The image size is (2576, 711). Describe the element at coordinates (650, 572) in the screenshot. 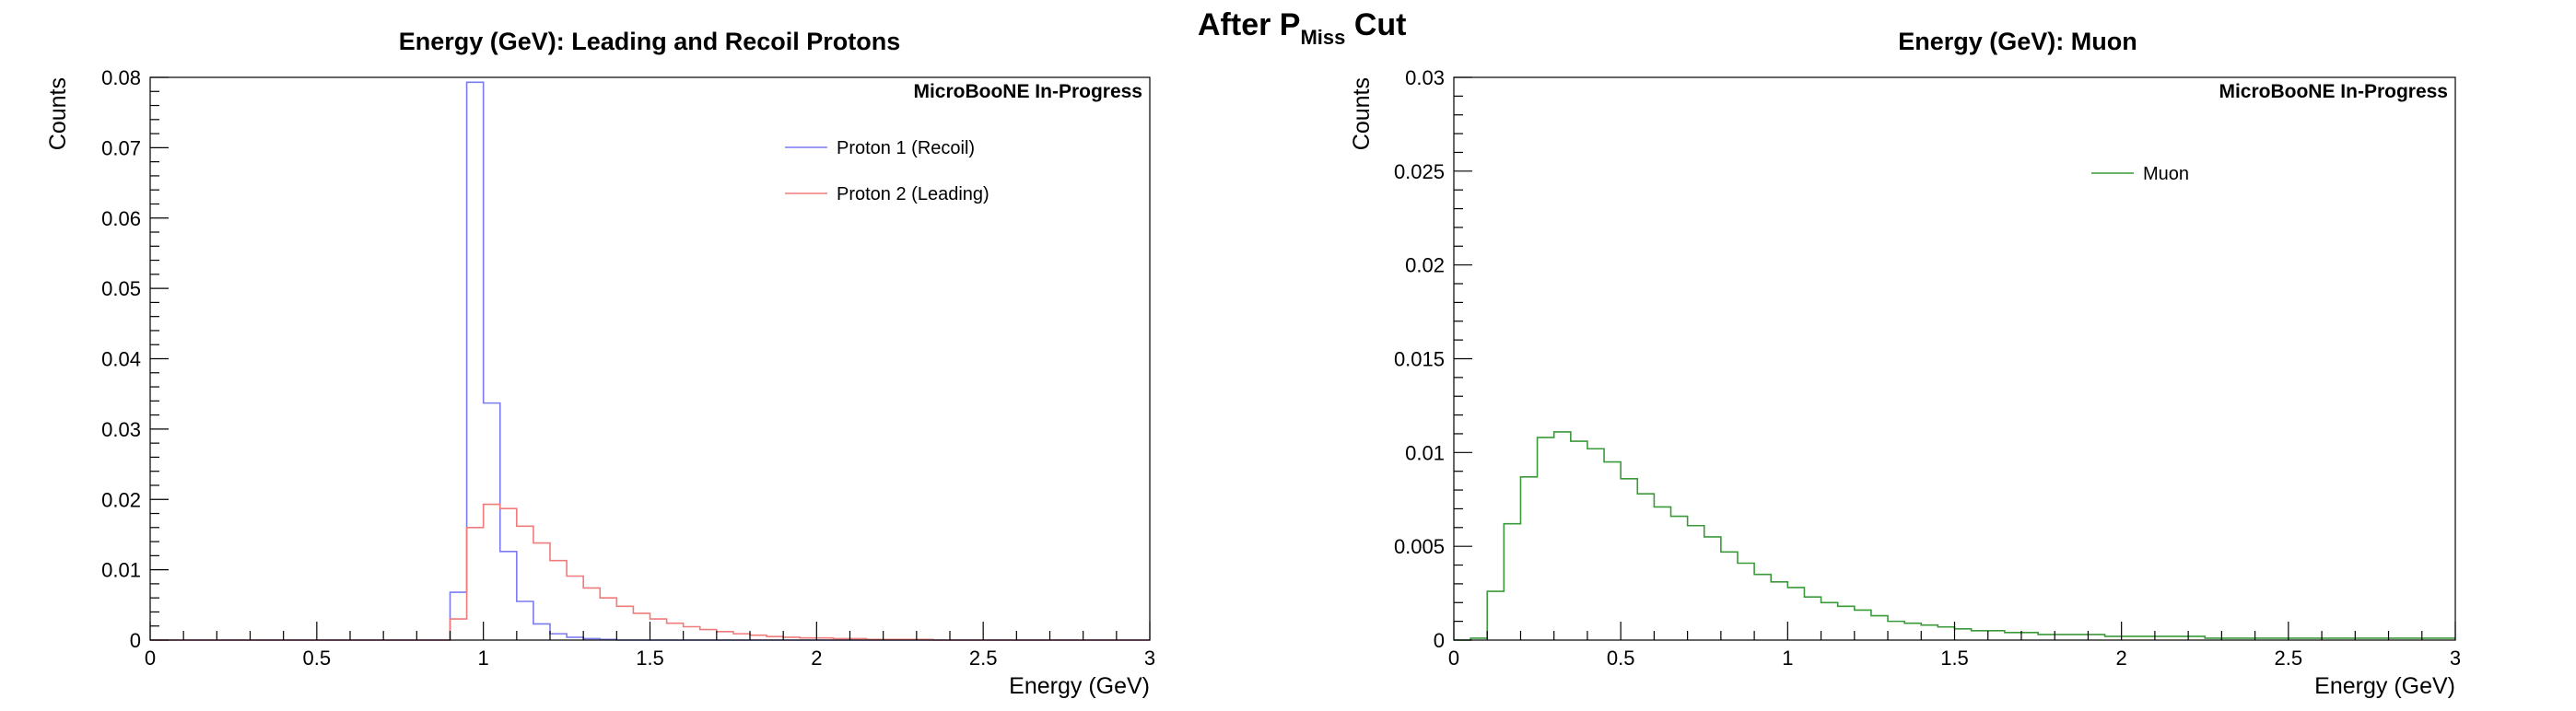

I see `series-line-proton2` at that location.